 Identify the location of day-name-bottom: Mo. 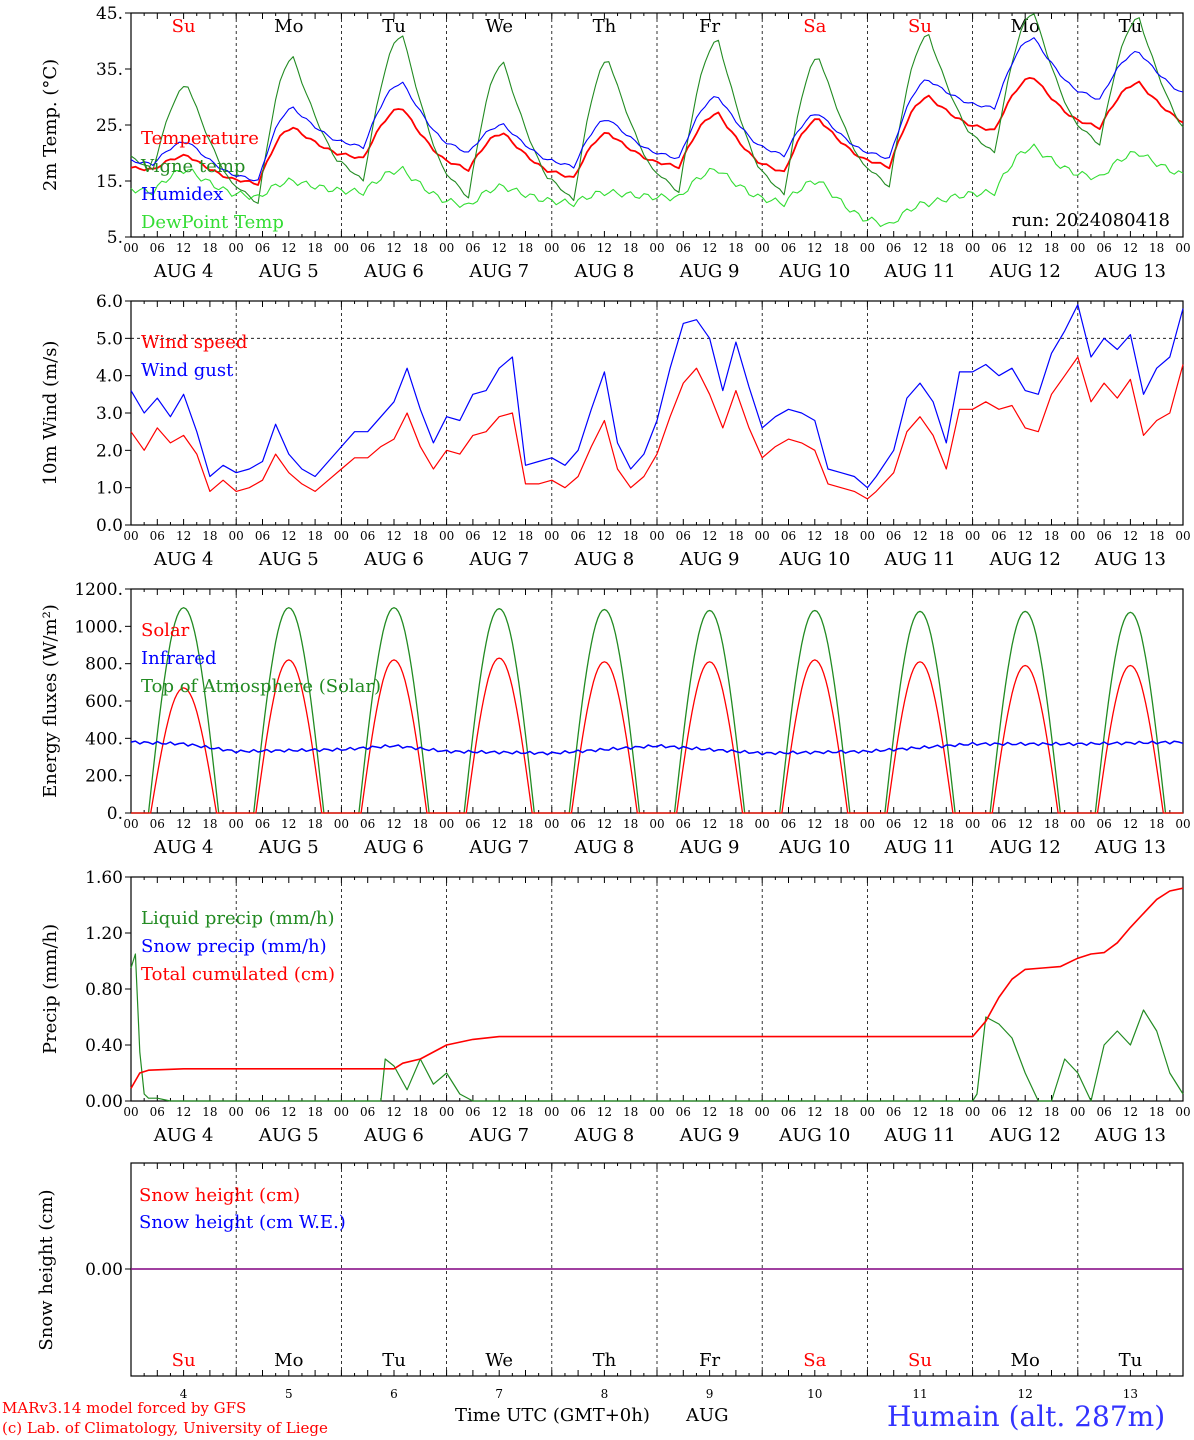
(1025, 1360).